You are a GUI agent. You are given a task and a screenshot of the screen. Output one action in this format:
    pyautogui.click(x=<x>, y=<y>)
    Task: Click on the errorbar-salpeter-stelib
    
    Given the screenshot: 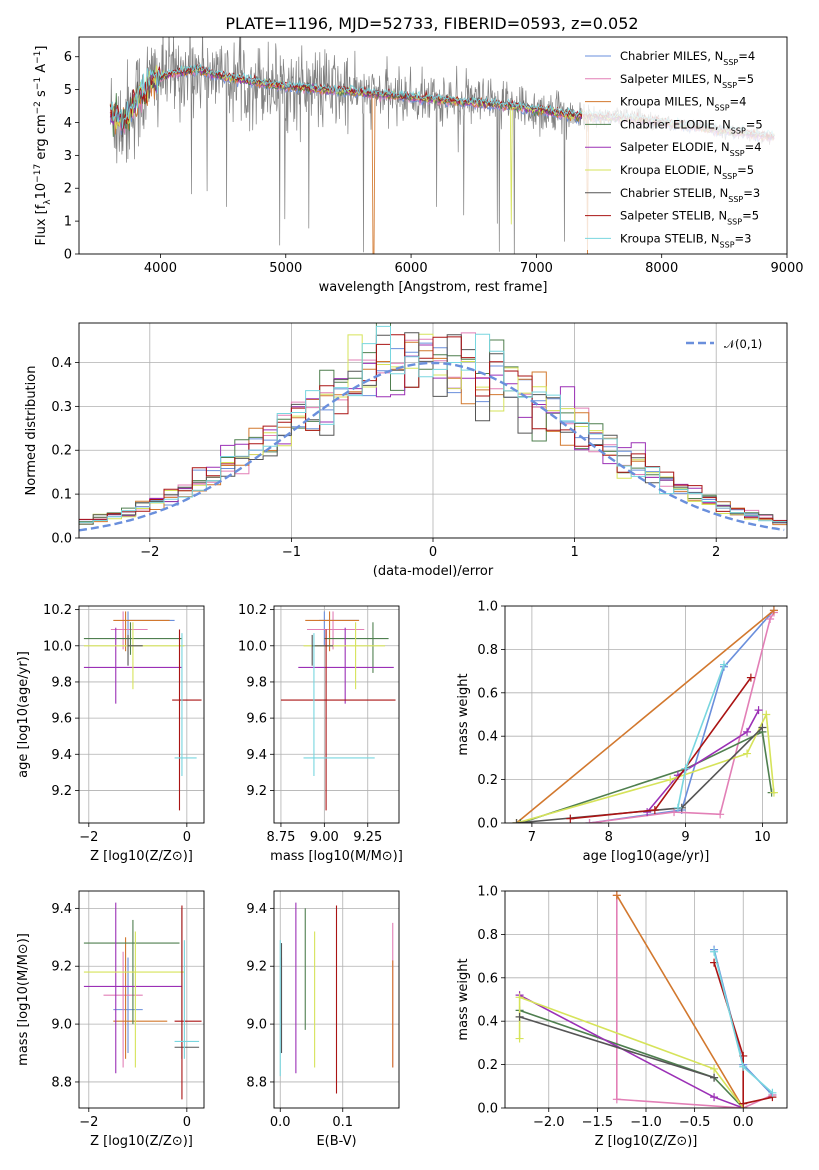 What is the action you would take?
    pyautogui.click(x=188, y=1002)
    